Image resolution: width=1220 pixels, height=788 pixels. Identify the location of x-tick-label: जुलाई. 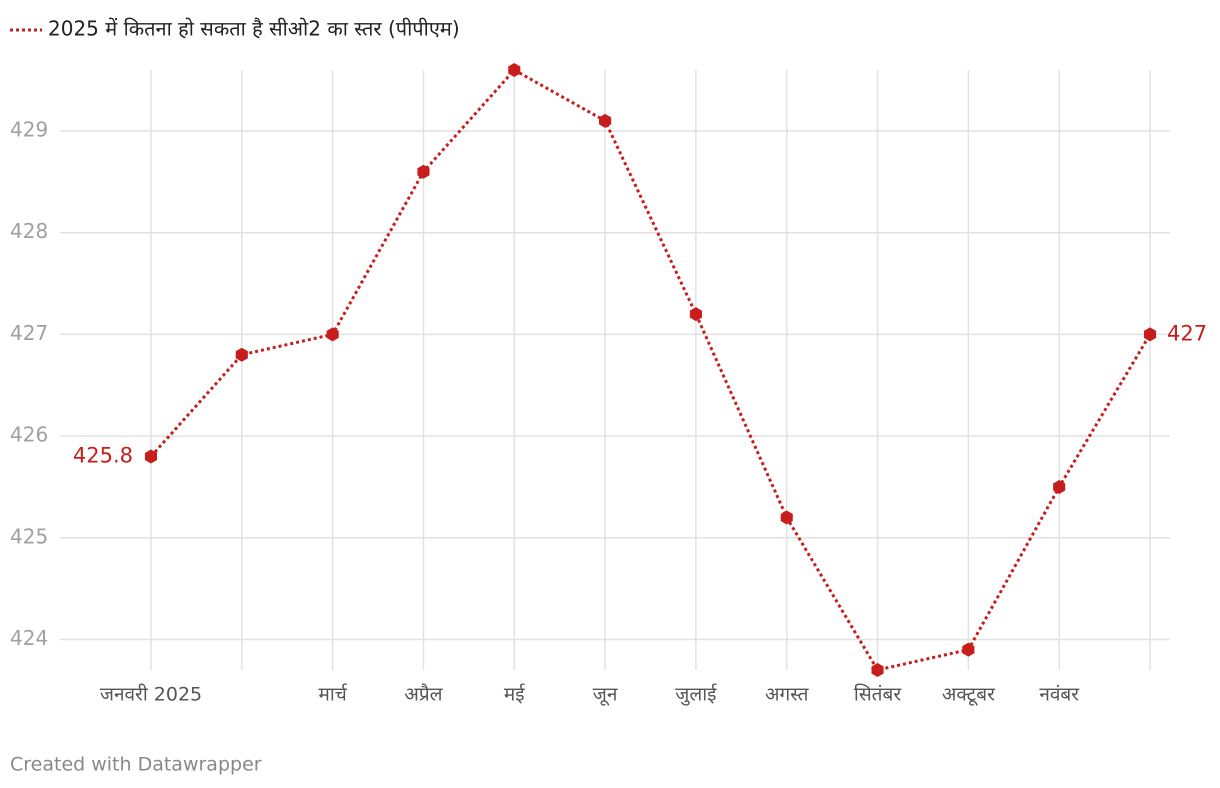
(696, 695).